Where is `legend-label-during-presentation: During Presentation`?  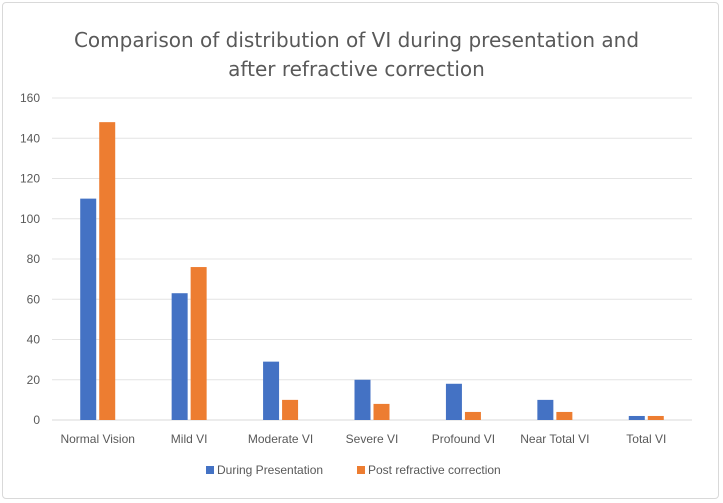 legend-label-during-presentation: During Presentation is located at coordinates (270, 470).